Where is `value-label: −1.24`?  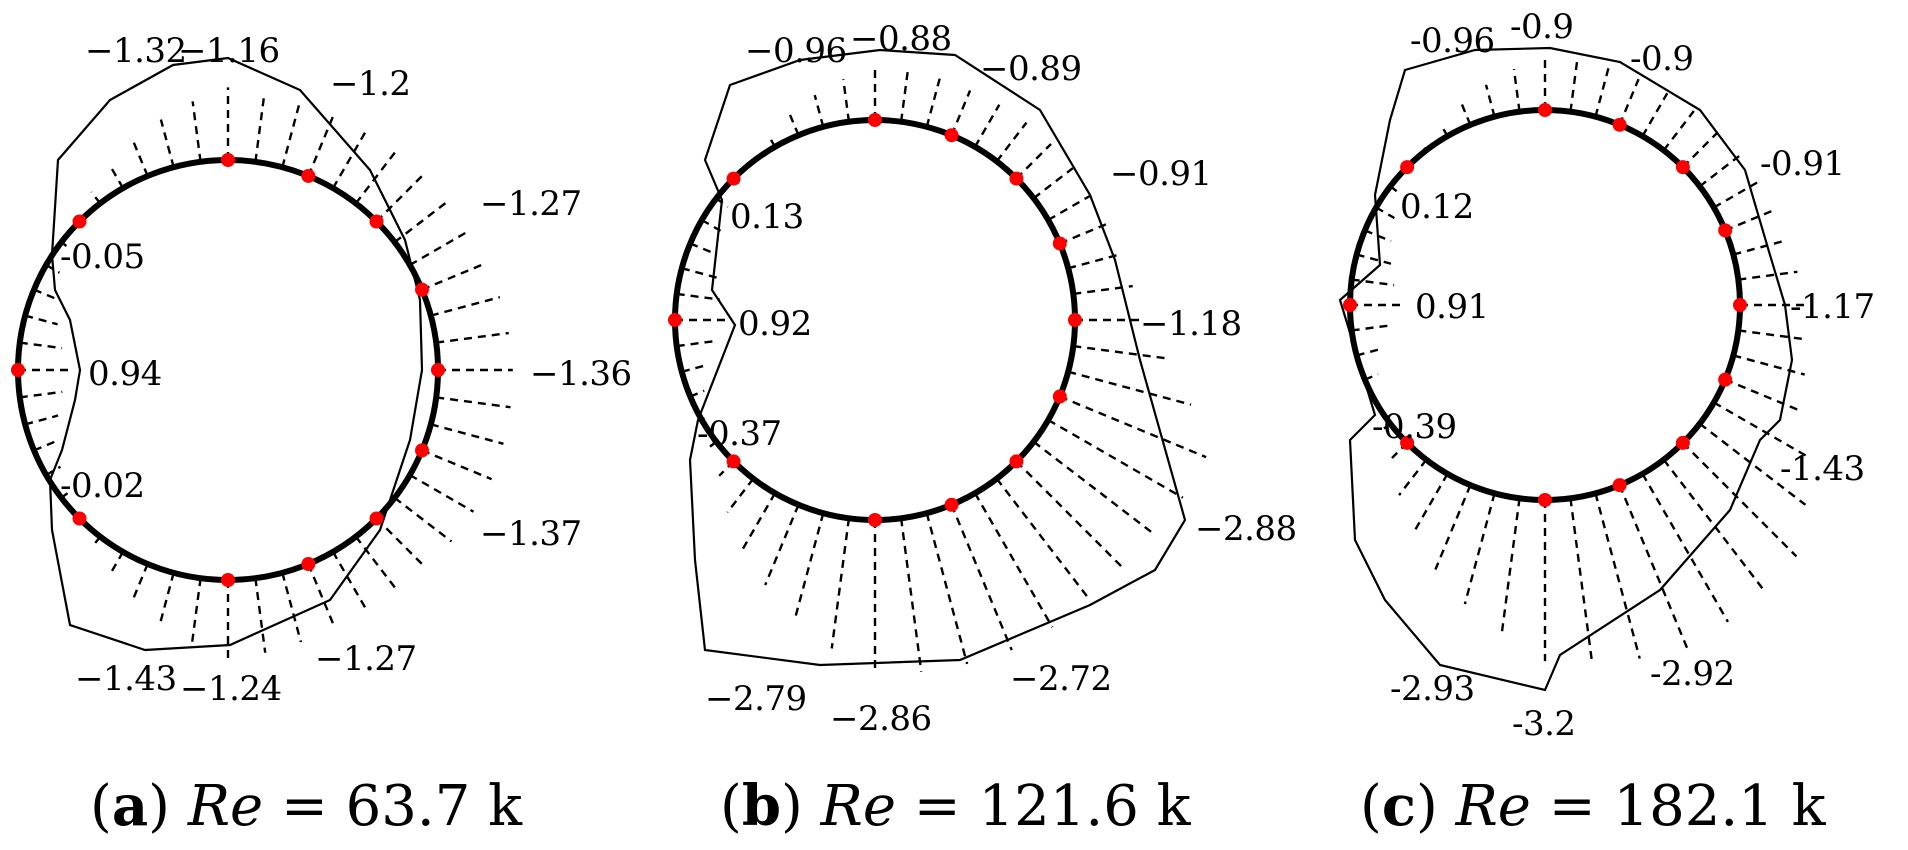 value-label: −1.24 is located at coordinates (231, 689).